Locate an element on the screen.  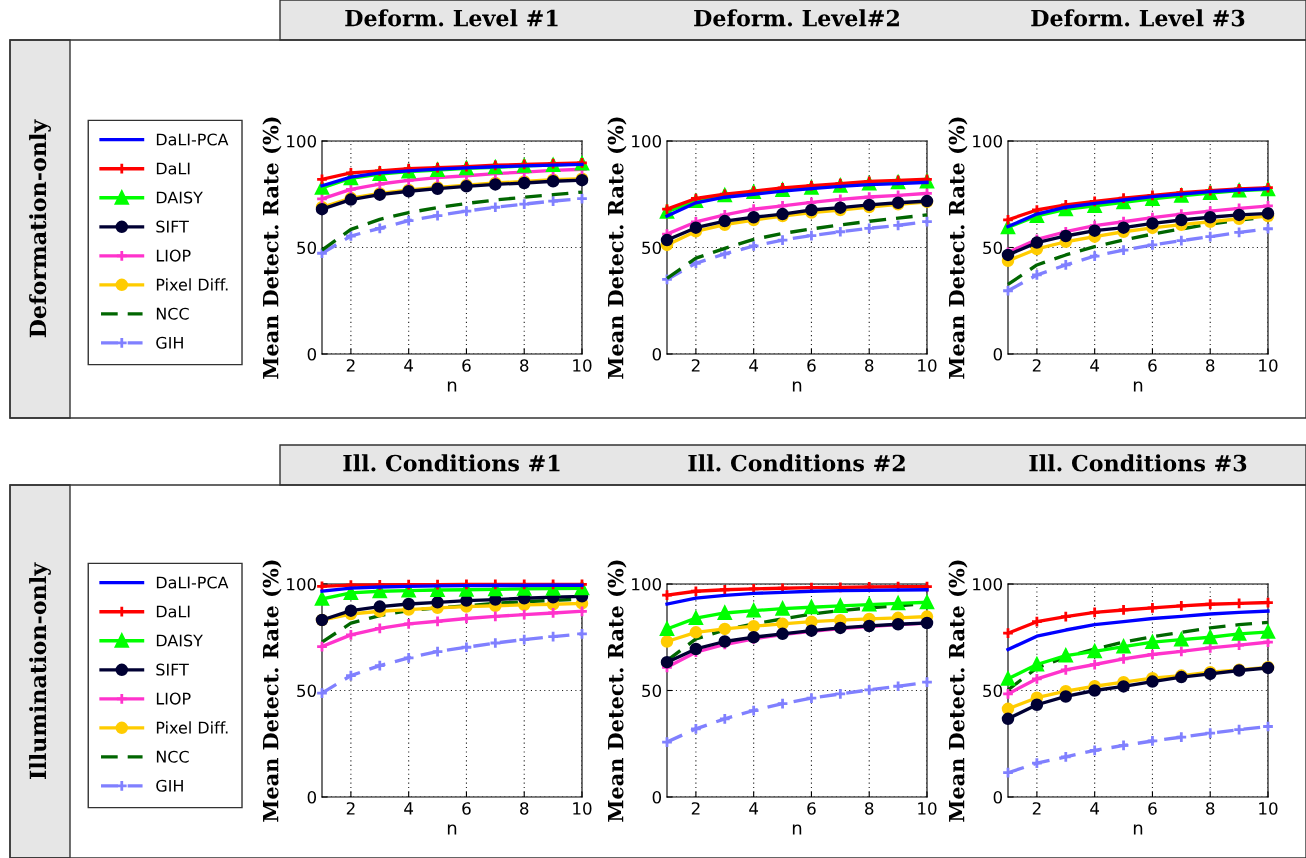
chart-title: Deform. Level#2 is located at coordinates (796, 18).